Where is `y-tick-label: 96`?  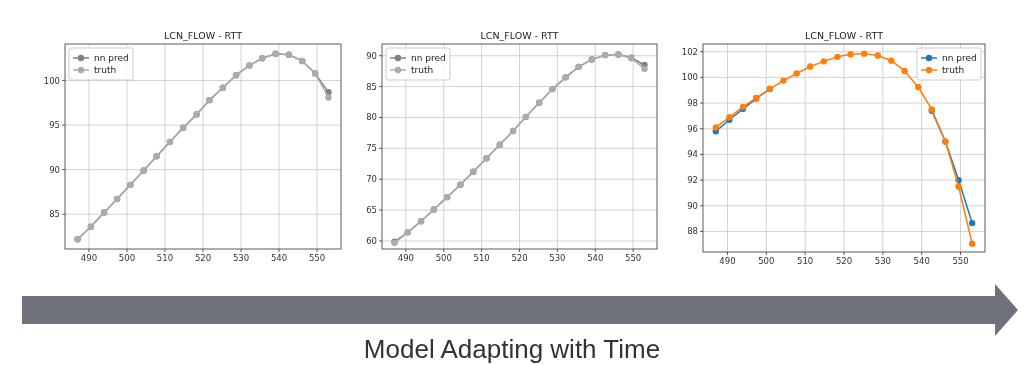
y-tick-label: 96 is located at coordinates (692, 128).